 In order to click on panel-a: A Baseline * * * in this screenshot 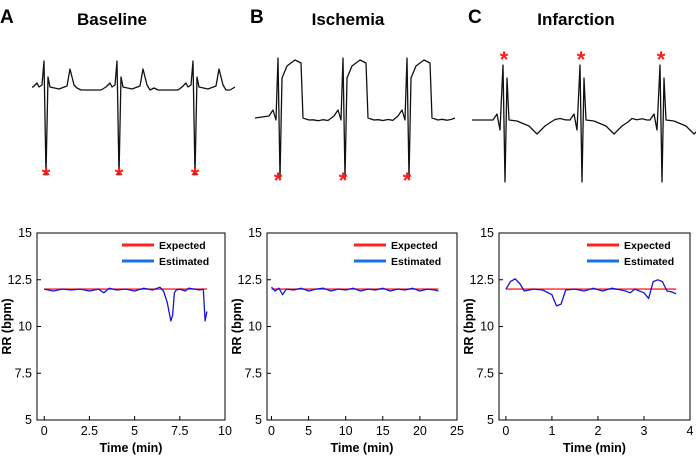, I will do `click(118, 97)`.